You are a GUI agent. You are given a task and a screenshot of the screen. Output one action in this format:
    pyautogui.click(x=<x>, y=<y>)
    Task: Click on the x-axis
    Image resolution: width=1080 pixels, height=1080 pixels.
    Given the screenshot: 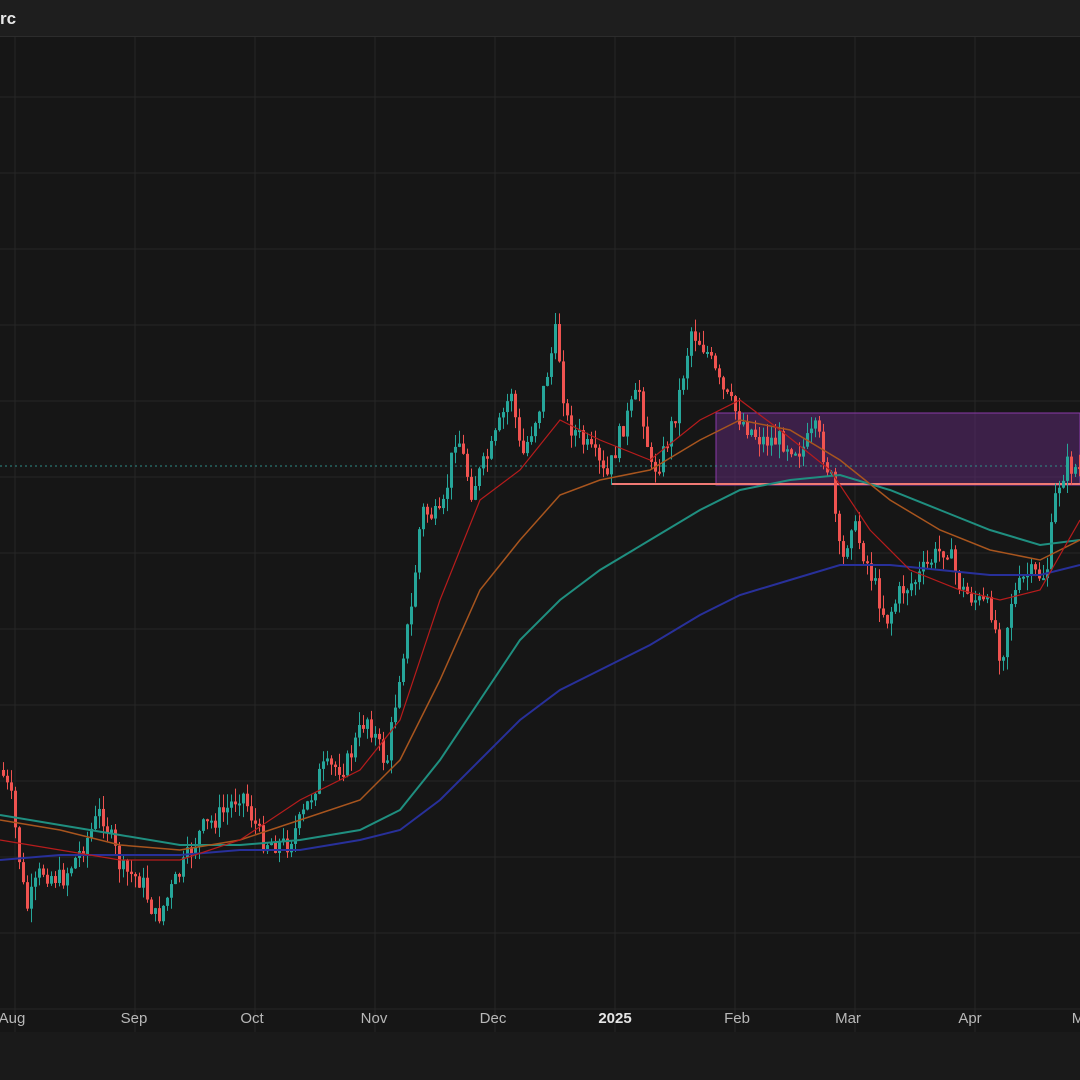 What is the action you would take?
    pyautogui.click(x=540, y=1056)
    